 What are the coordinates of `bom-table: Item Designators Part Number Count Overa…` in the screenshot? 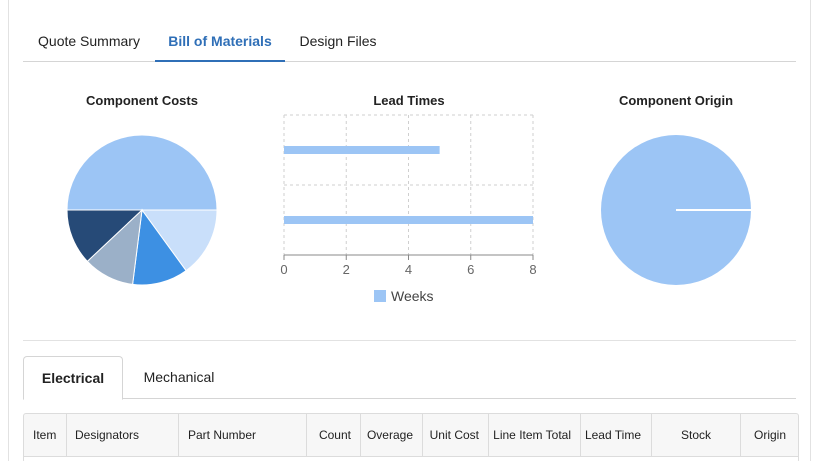 It's located at (411, 437).